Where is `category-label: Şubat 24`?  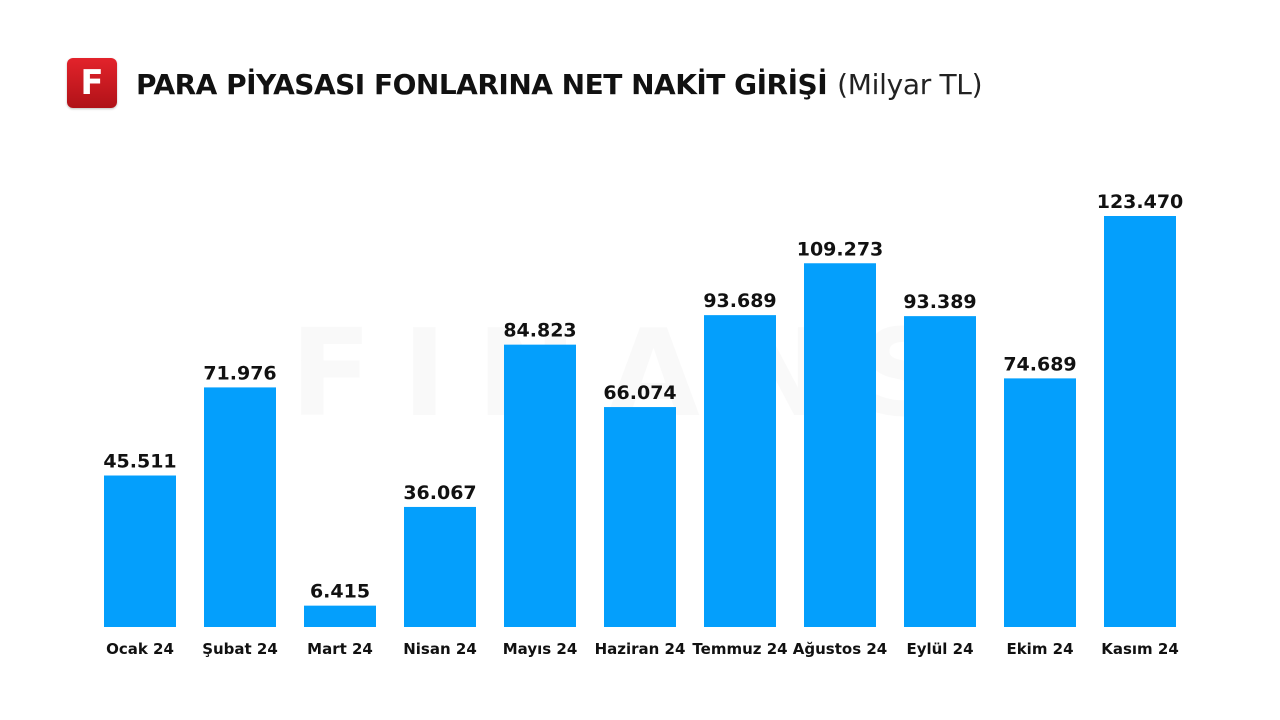
category-label: Şubat 24 is located at coordinates (240, 649).